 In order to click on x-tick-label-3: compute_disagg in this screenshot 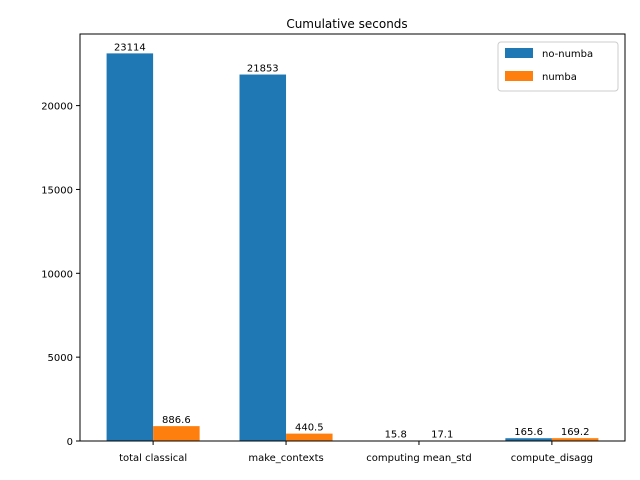, I will do `click(552, 458)`.